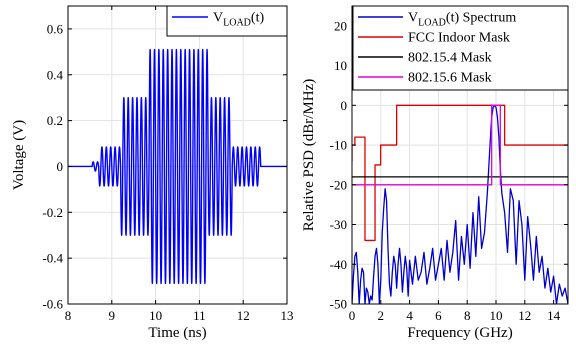 The width and height of the screenshot is (576, 350). I want to click on y-tick-label: -50, so click(338, 304).